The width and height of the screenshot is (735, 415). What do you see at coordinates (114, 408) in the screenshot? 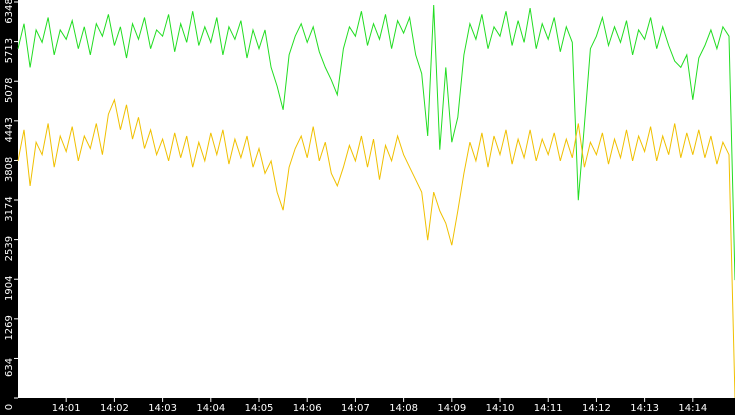
I see `x-tick-label: 14:02` at bounding box center [114, 408].